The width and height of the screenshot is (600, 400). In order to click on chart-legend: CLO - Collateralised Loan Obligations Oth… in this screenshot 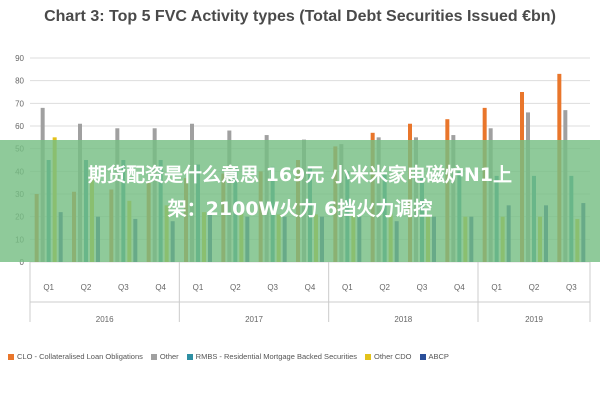, I will do `click(303, 356)`.